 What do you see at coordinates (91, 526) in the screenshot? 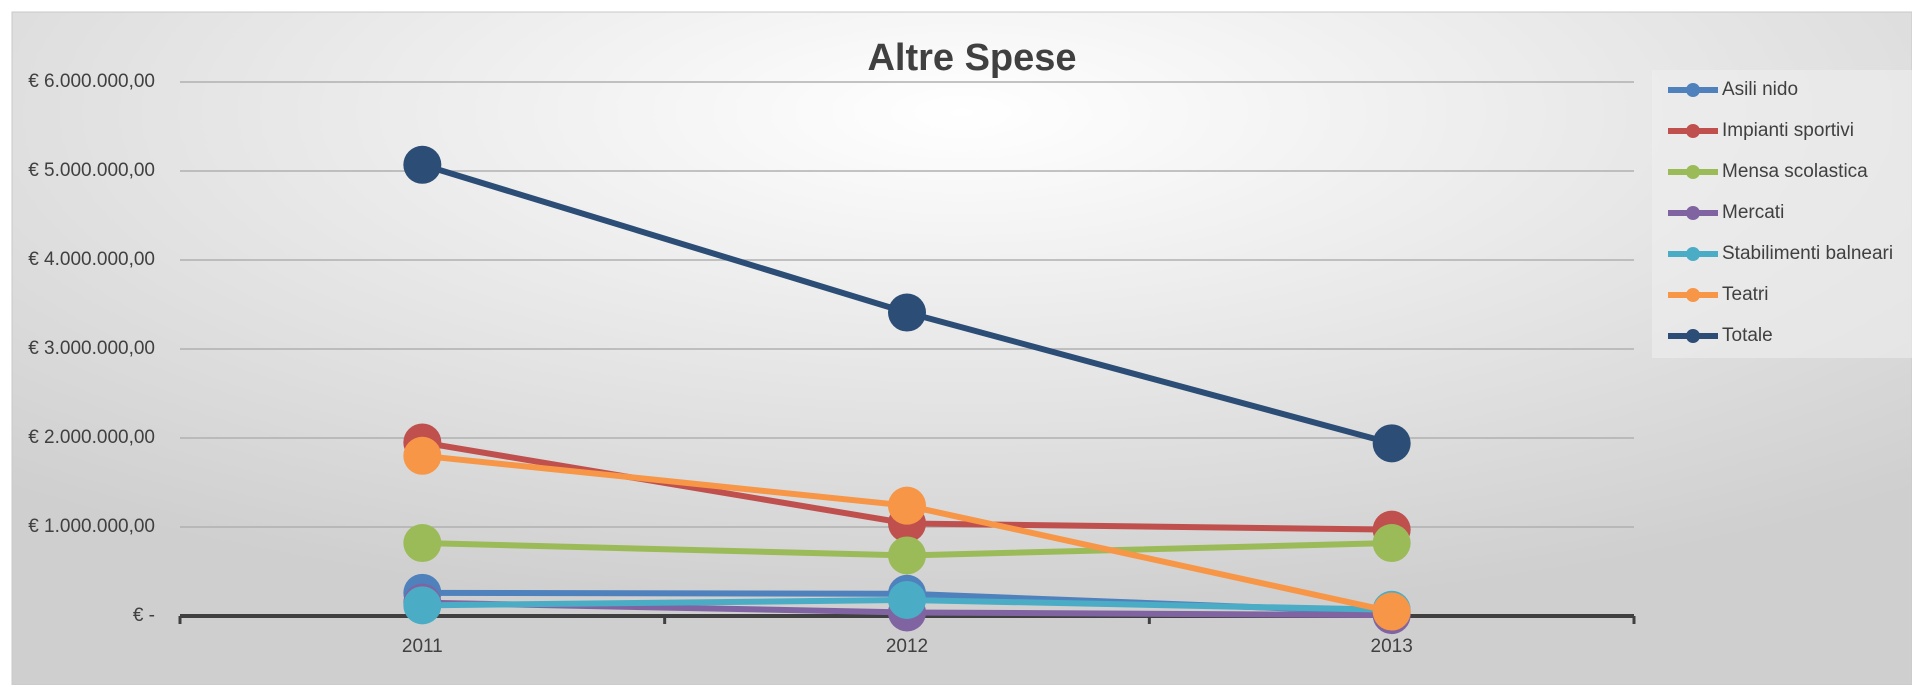
I see `y-tick-label: € 1.000.000,00` at bounding box center [91, 526].